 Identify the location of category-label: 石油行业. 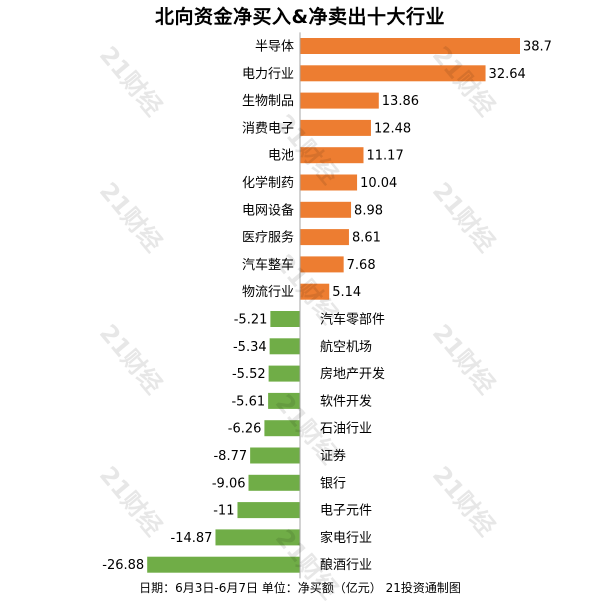
(346, 429).